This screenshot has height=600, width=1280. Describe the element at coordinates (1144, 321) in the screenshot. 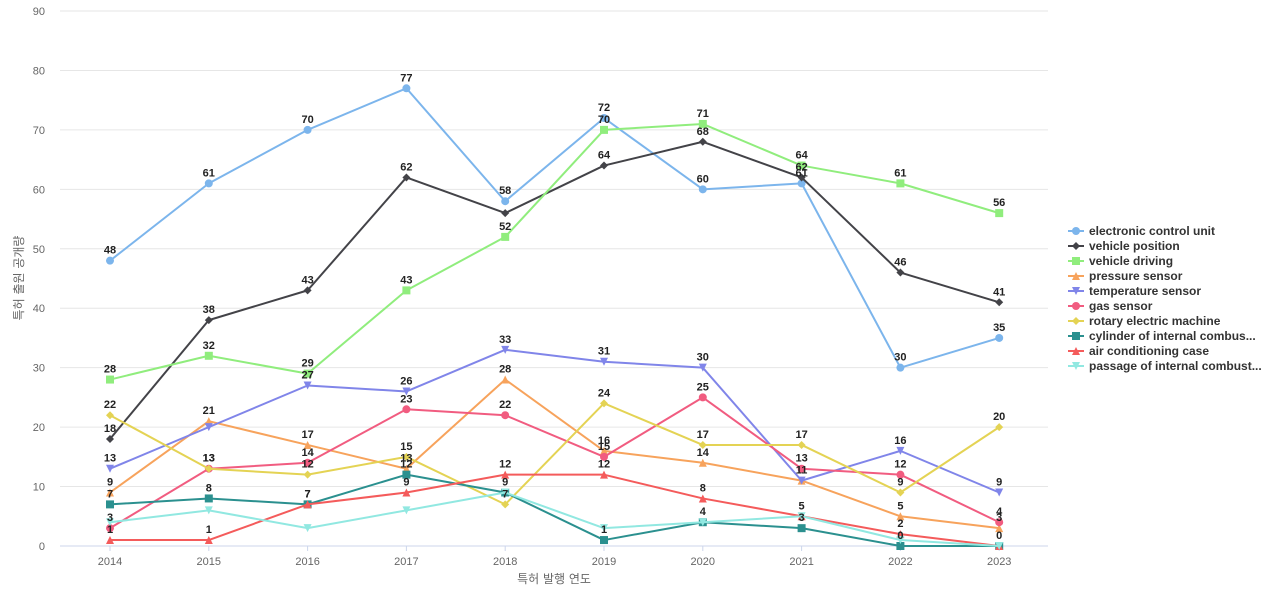

I see `legend-item: rotary electric machine` at that location.